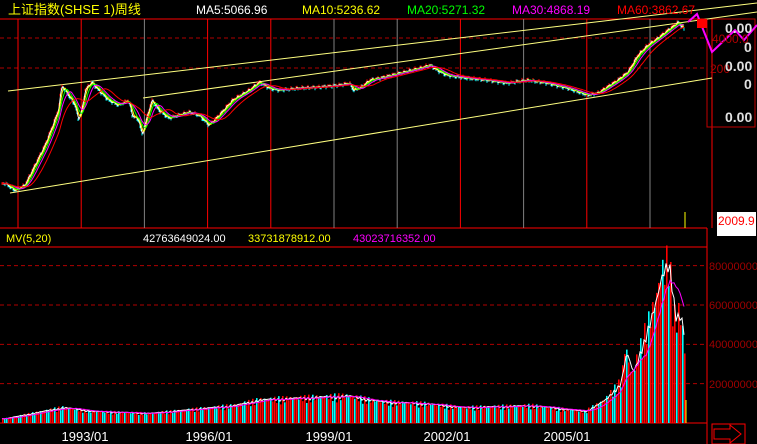  Describe the element at coordinates (232, 10) in the screenshot. I see `ma5-value: MA5:5066.96` at that location.